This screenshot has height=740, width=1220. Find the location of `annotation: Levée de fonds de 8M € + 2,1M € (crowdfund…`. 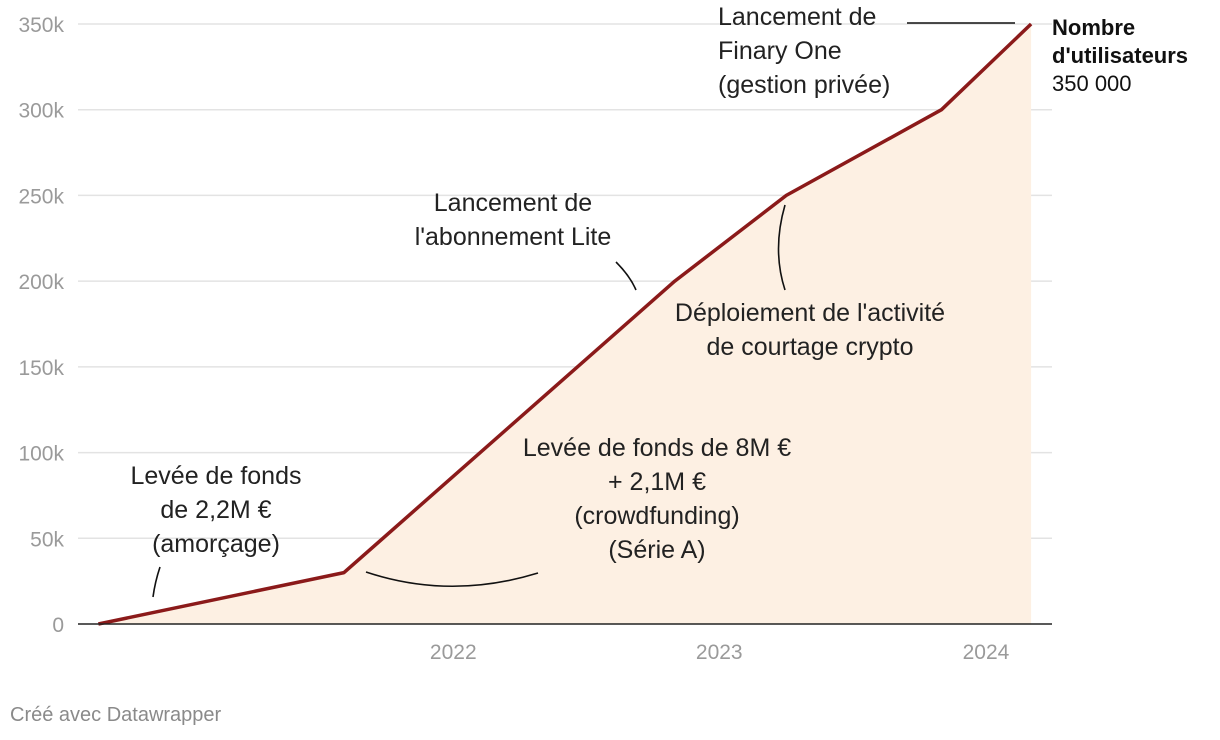

annotation: Levée de fonds de 8M € + 2,1M € (crowdfund… is located at coordinates (657, 499).